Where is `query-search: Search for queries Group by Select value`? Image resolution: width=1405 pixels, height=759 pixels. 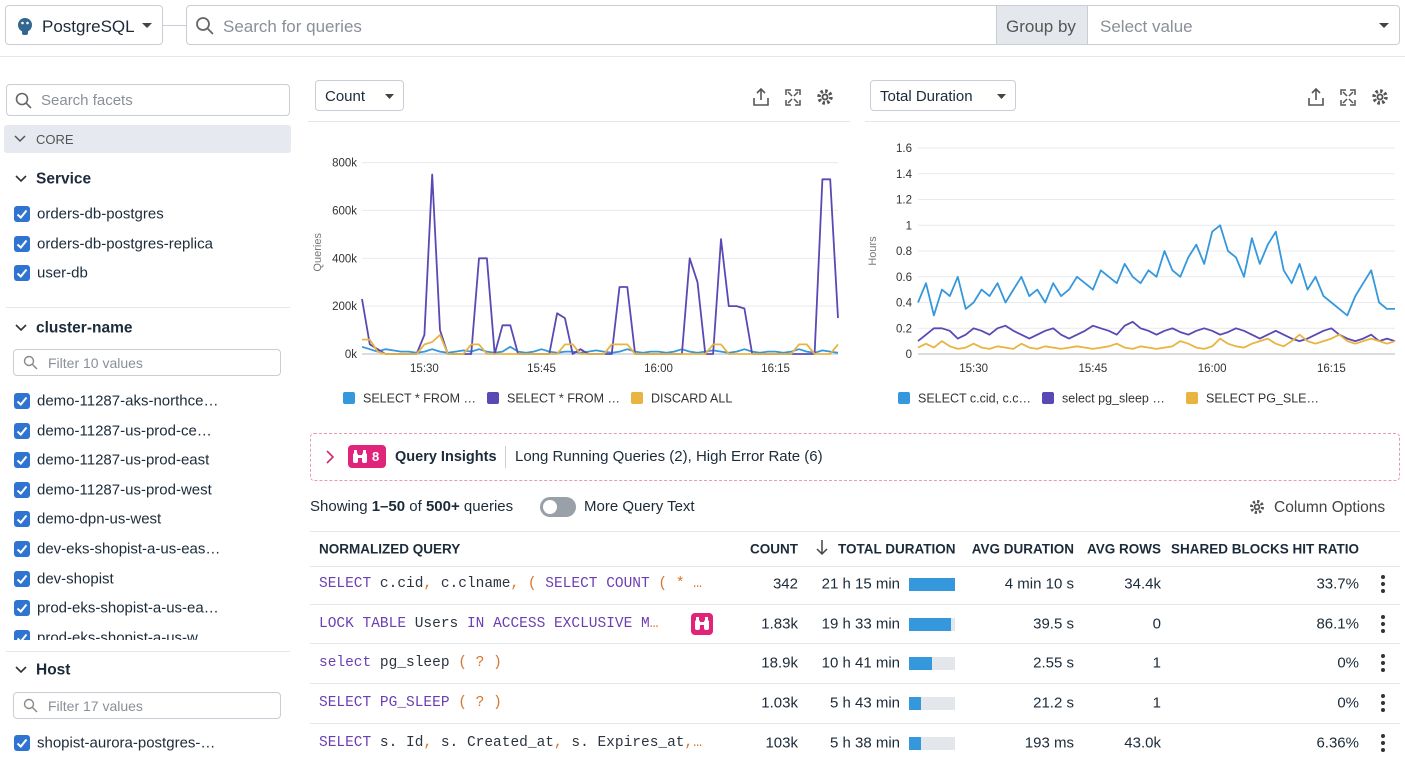 query-search: Search for queries Group by Select value is located at coordinates (793, 25).